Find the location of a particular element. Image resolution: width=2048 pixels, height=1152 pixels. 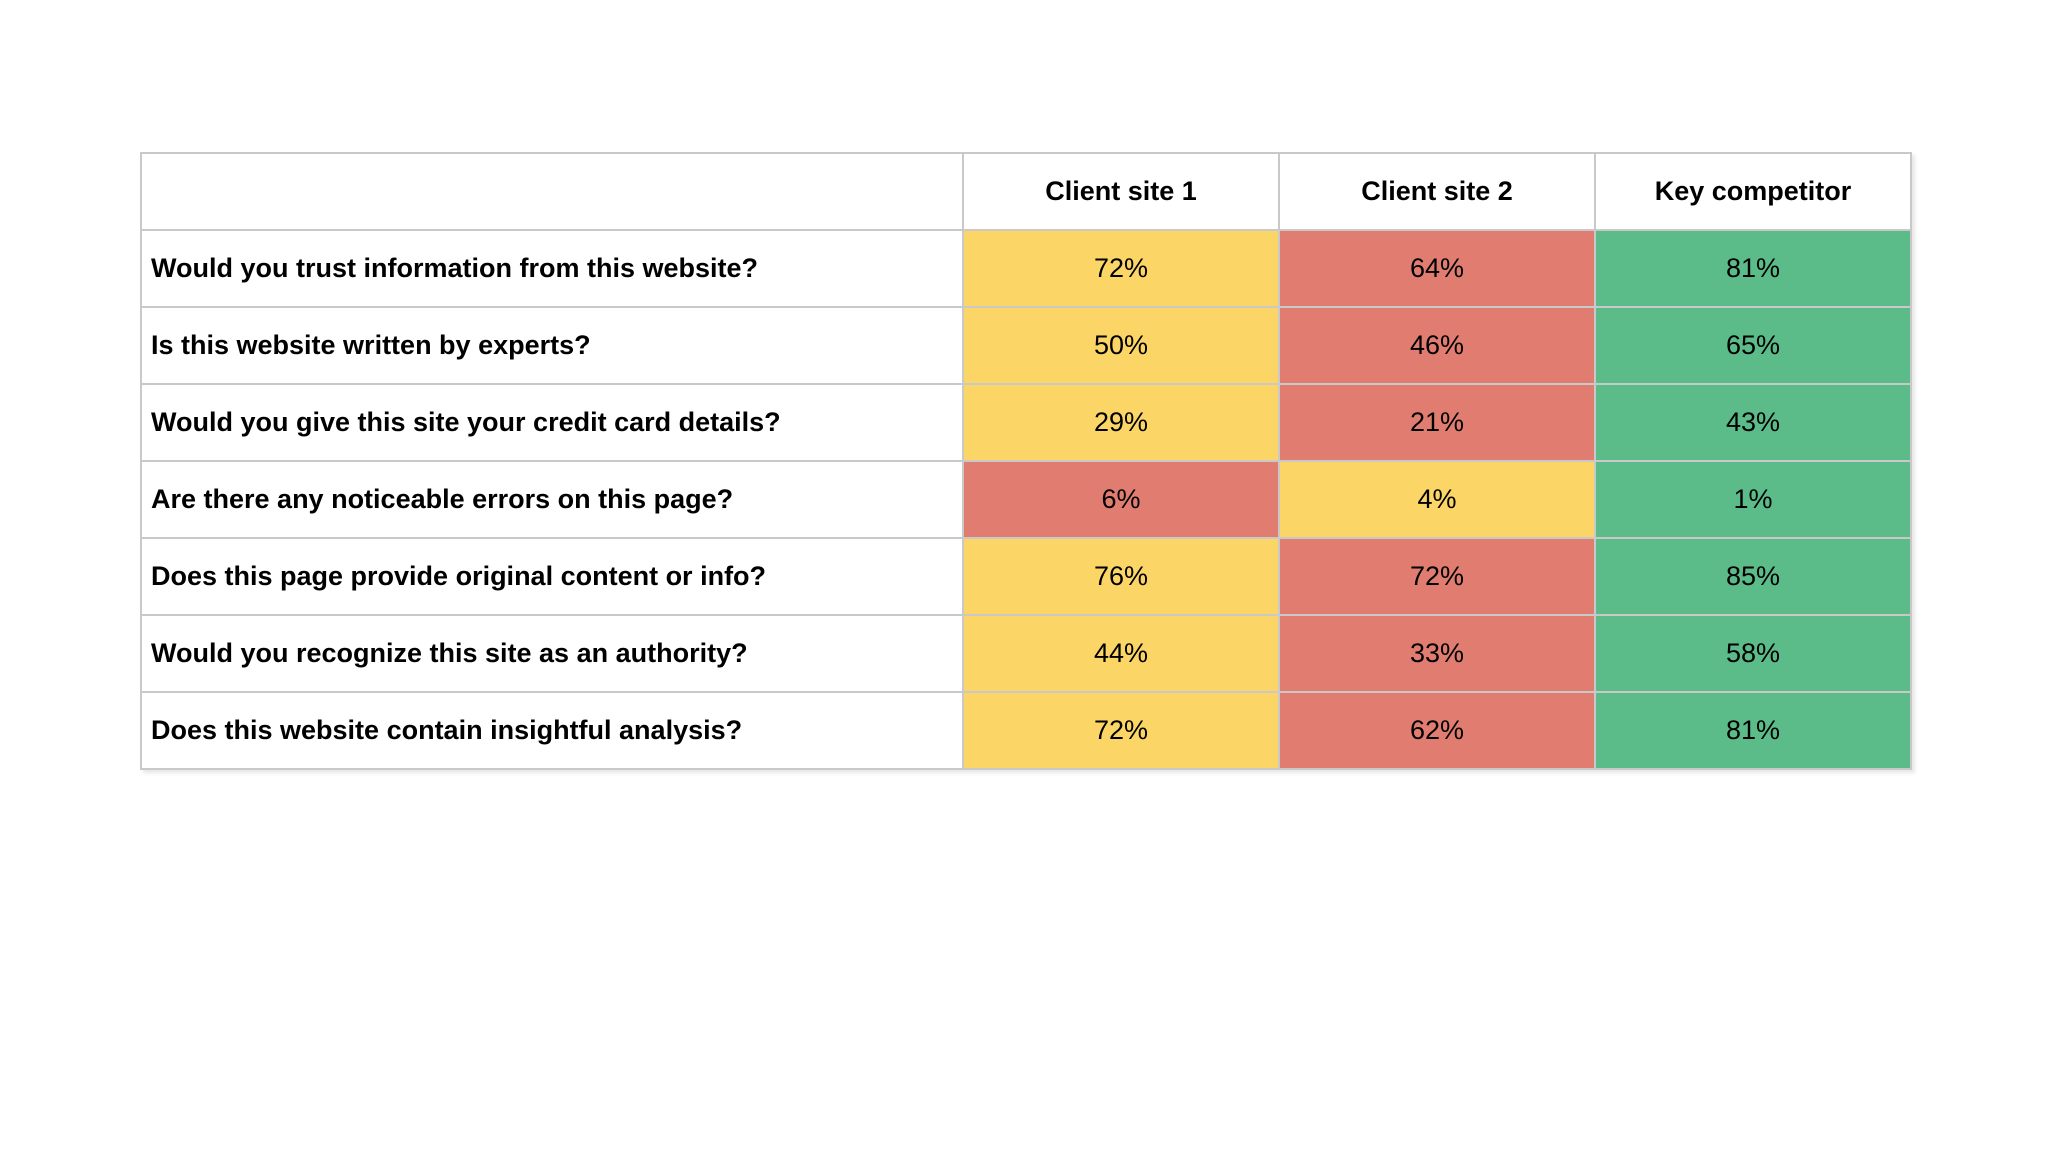

value-cell: 85% is located at coordinates (1753, 576).